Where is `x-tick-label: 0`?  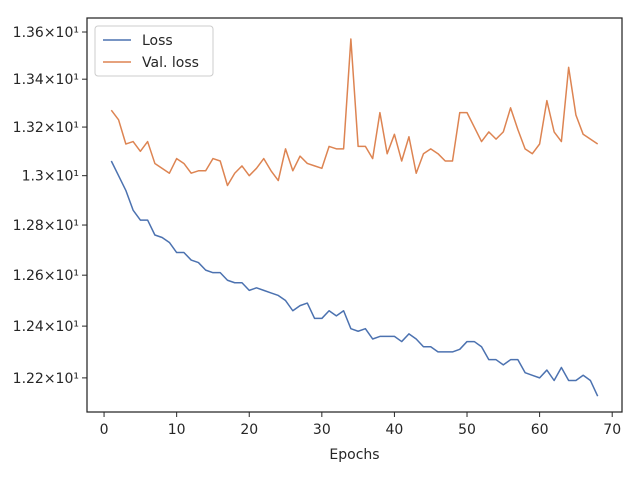 x-tick-label: 0 is located at coordinates (104, 430).